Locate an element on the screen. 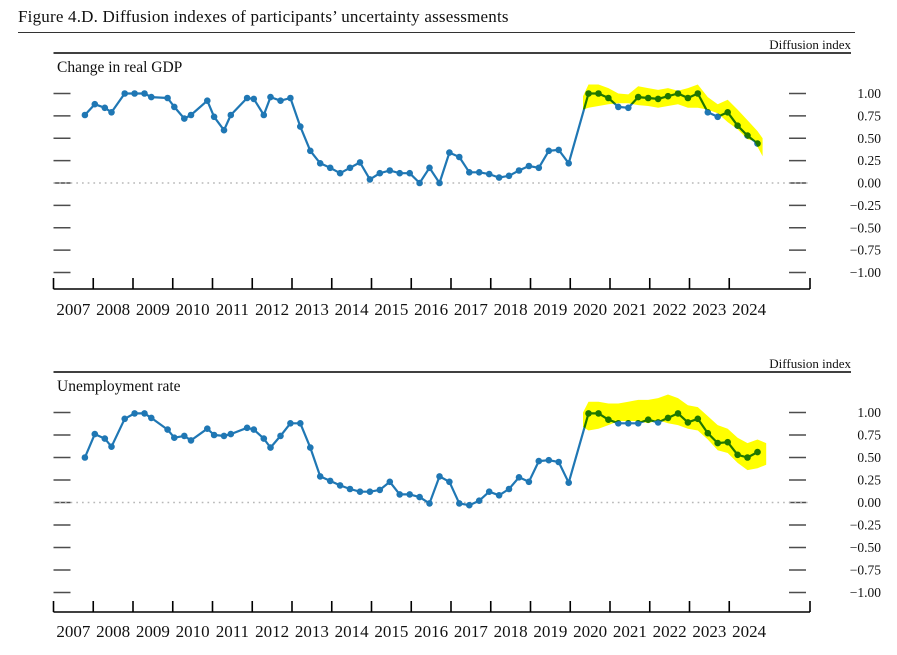 The width and height of the screenshot is (897, 655). y-tick-label: 0.75 is located at coordinates (869, 115).